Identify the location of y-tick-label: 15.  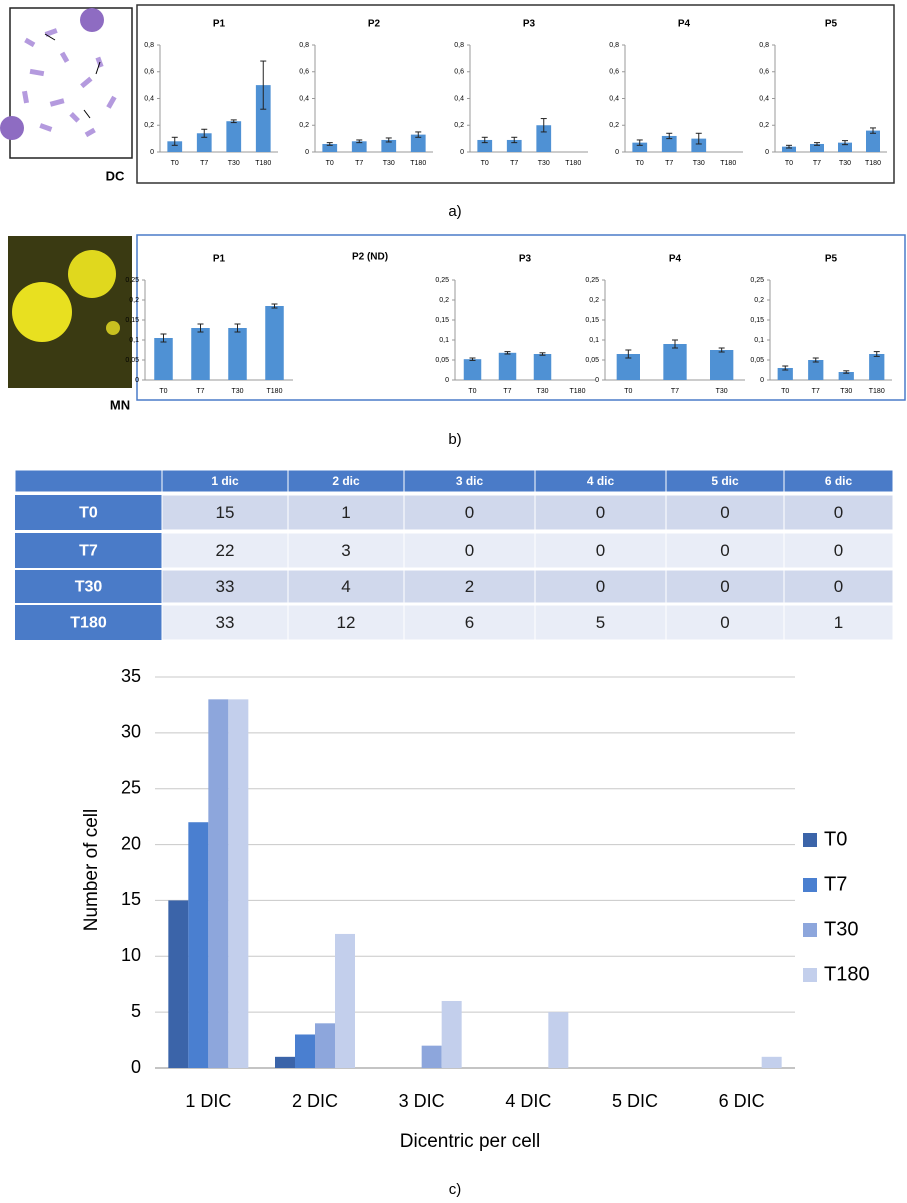
(131, 899).